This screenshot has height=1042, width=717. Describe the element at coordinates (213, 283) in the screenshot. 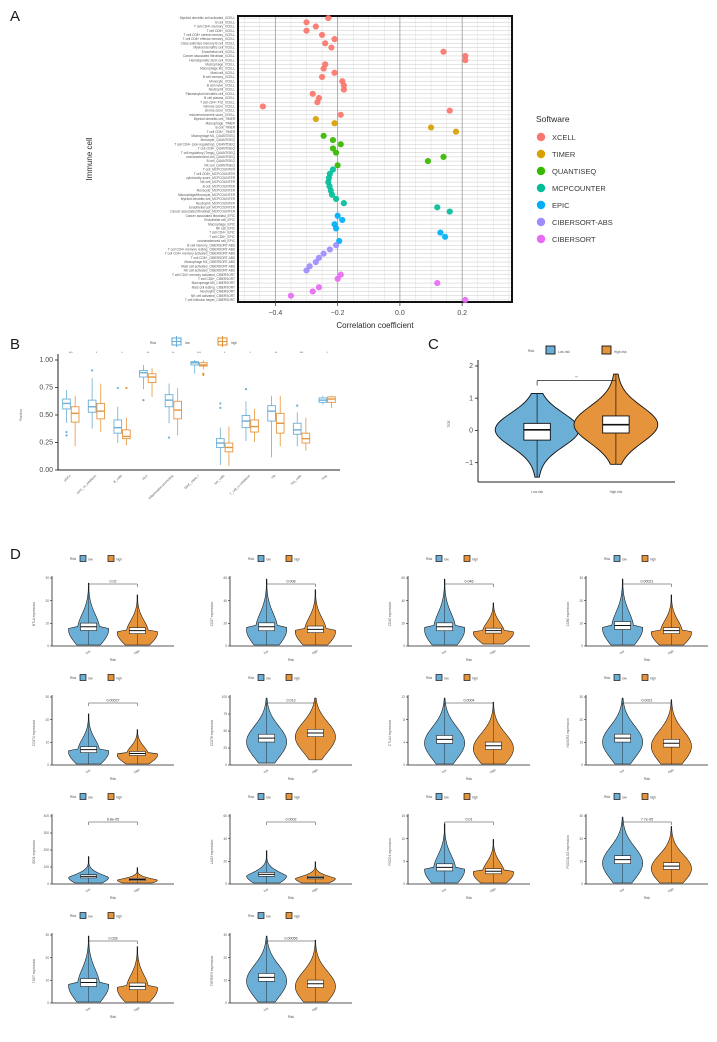

I see `panel-a-ytick-label: Macrophage M0_CIBERSORT` at that location.